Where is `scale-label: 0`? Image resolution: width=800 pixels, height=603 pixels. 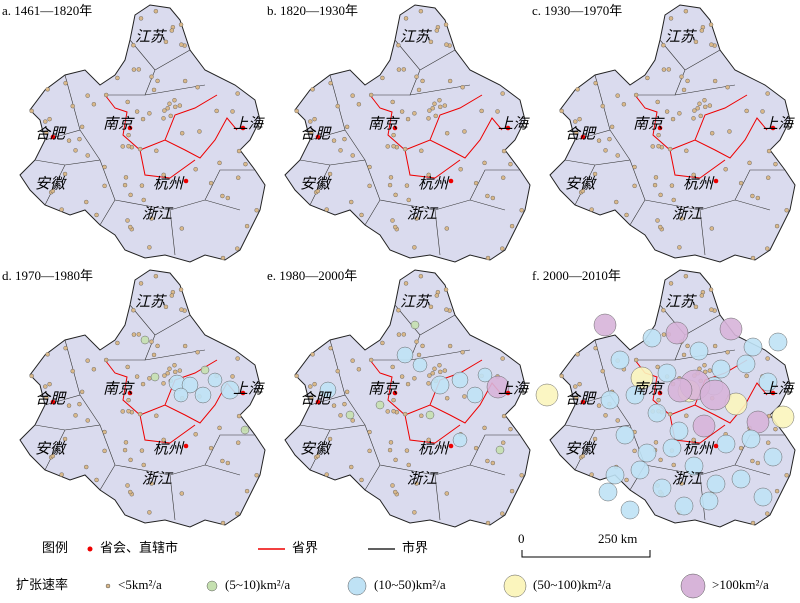
scale-label: 0 is located at coordinates (521, 538).